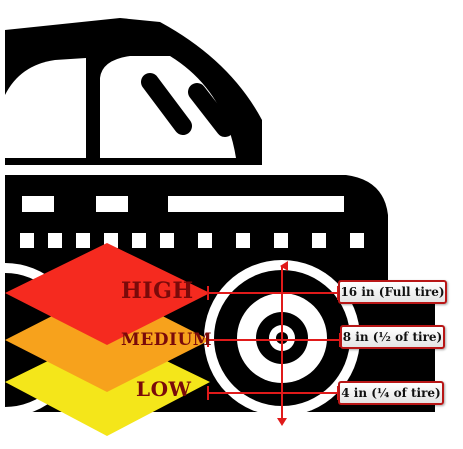 This screenshot has height=449, width=463. Describe the element at coordinates (107, 294) in the screenshot. I see `level-high-diamond` at that location.